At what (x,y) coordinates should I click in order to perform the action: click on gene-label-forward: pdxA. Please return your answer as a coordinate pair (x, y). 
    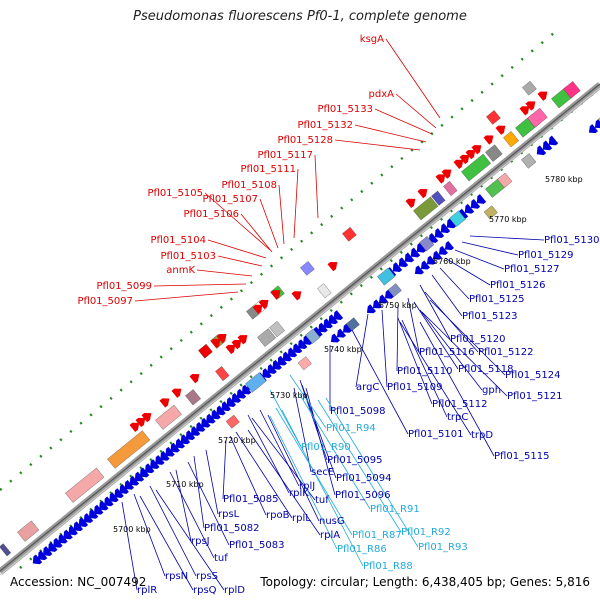
    Looking at the image, I should click on (382, 94).